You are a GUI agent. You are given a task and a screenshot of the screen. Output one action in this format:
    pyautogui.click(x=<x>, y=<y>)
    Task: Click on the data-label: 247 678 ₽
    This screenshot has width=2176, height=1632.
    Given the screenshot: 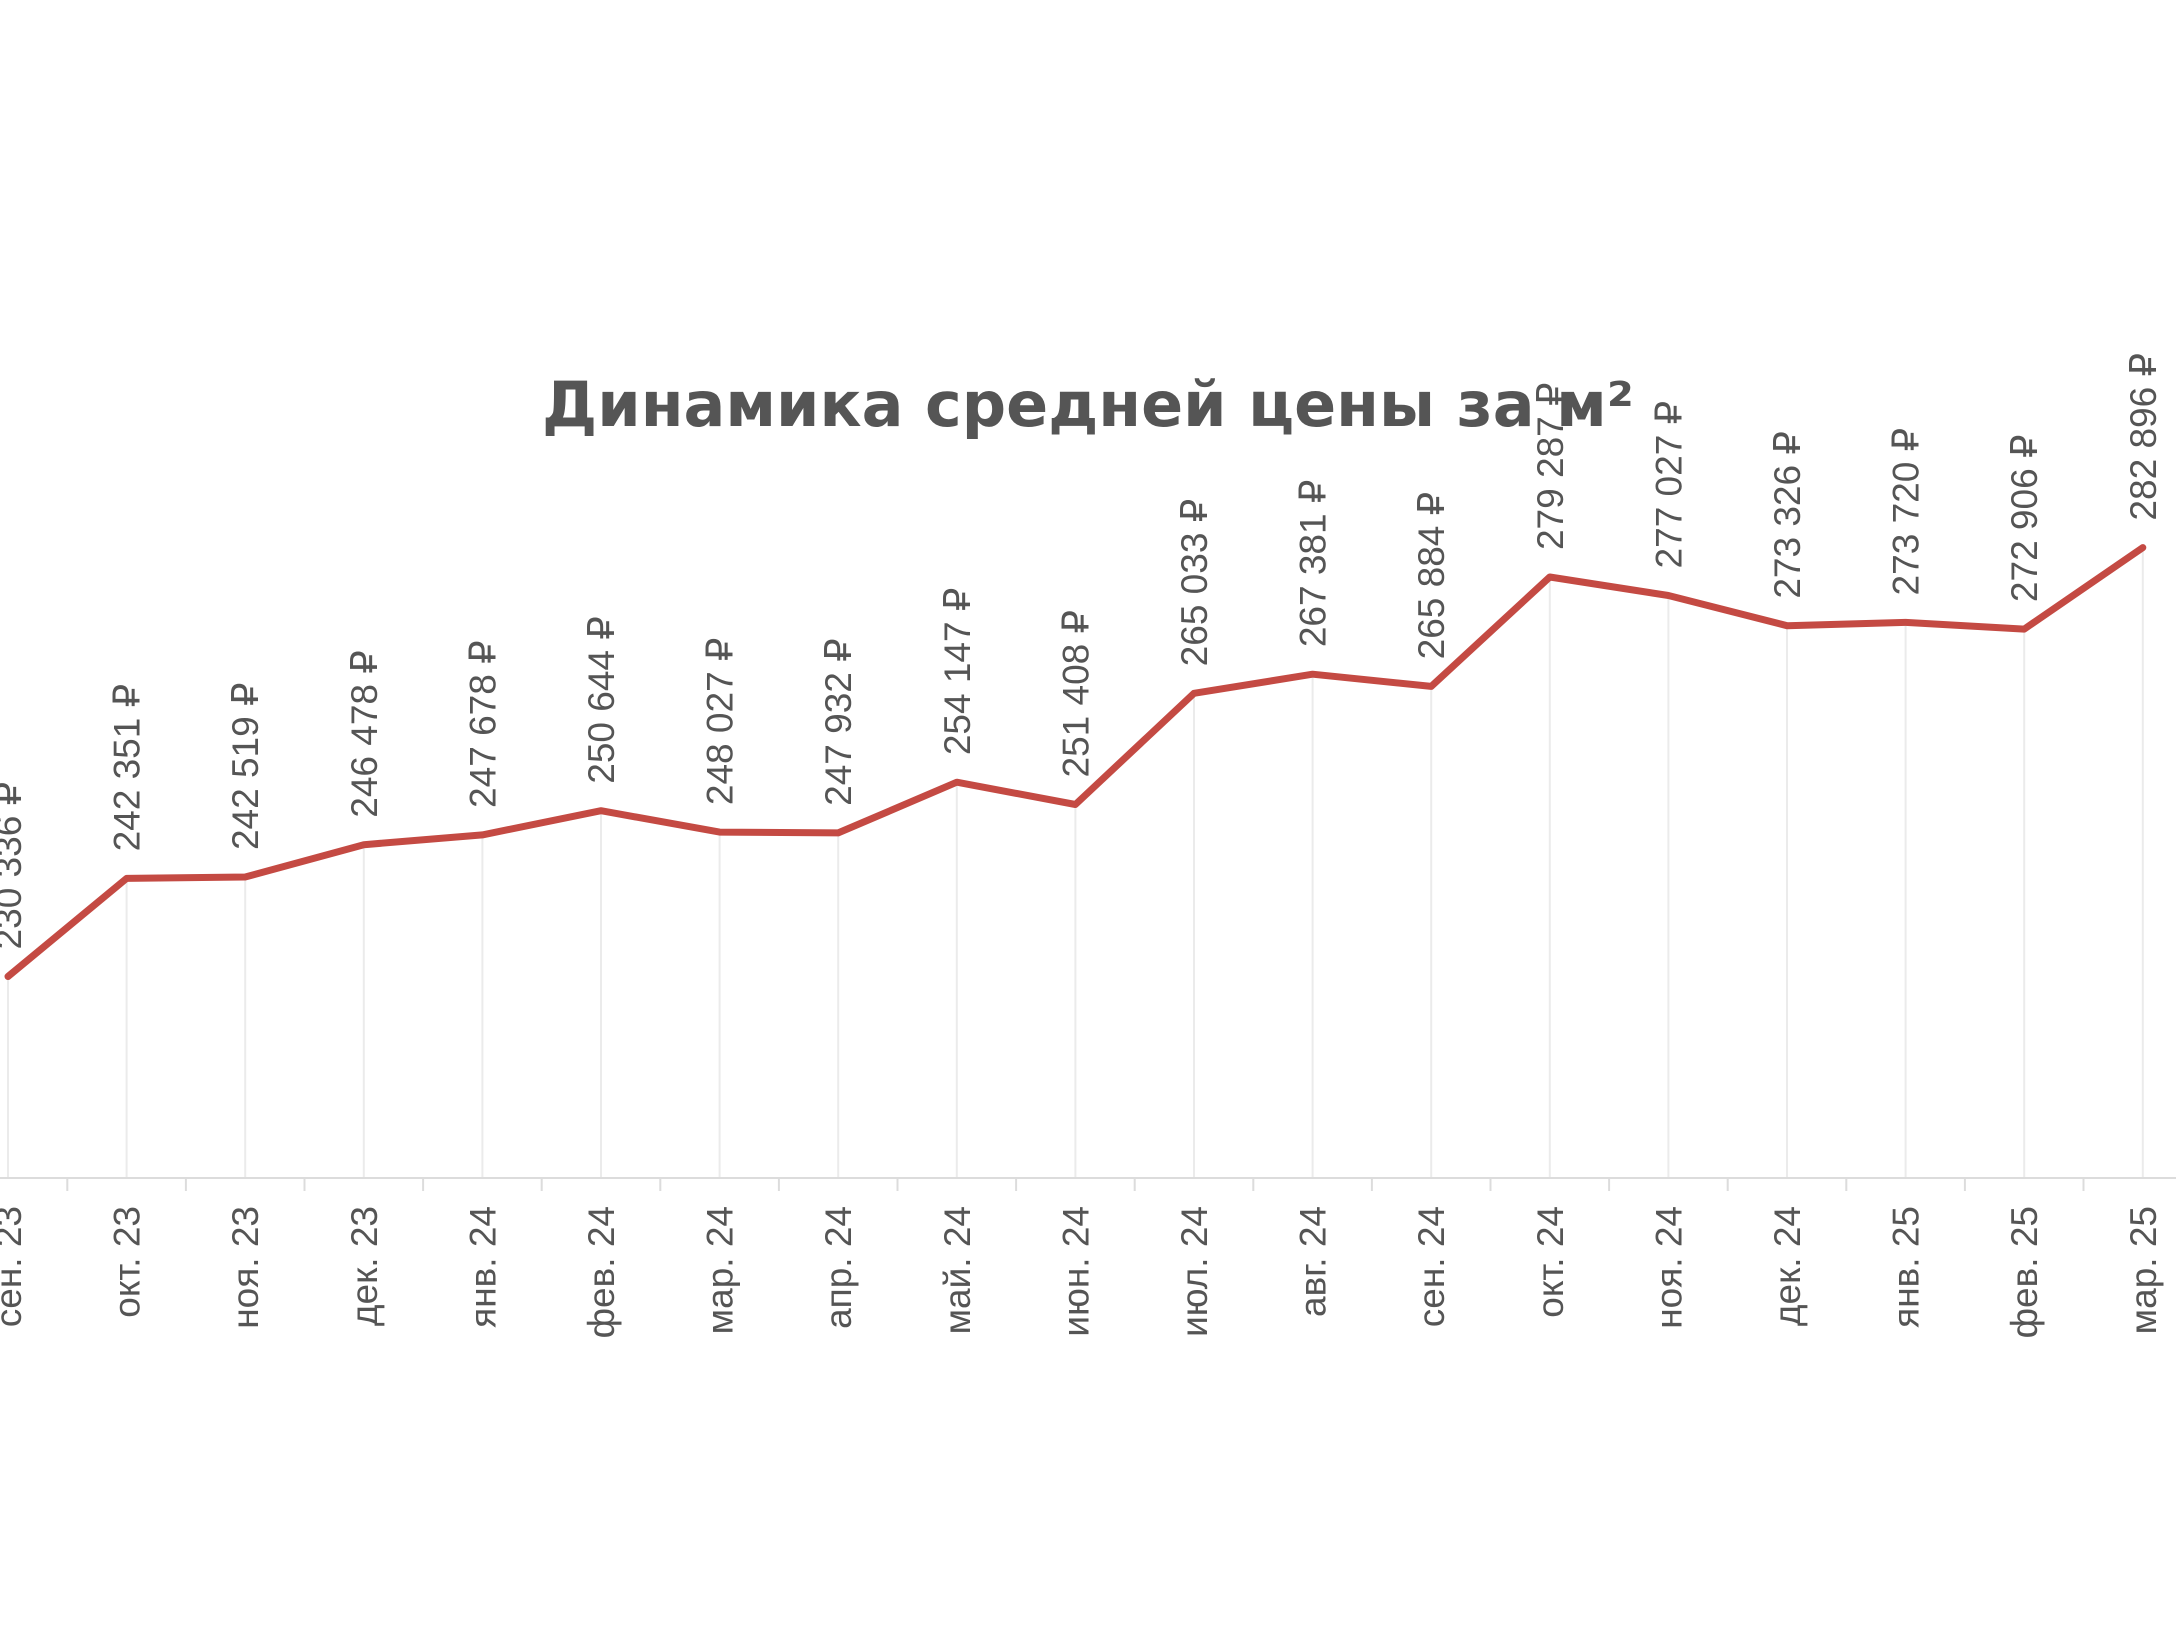 What is the action you would take?
    pyautogui.click(x=482, y=724)
    